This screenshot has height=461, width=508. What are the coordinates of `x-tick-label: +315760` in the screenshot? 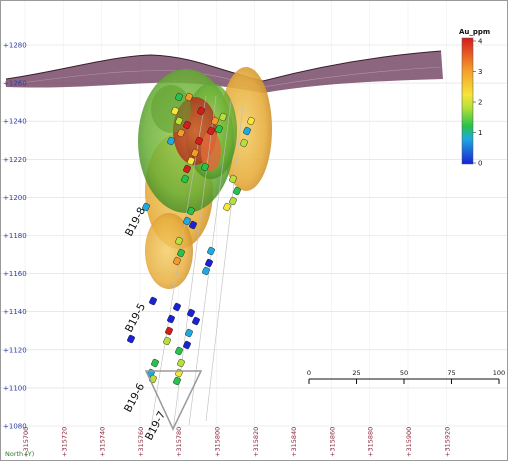 It's located at (141, 442).